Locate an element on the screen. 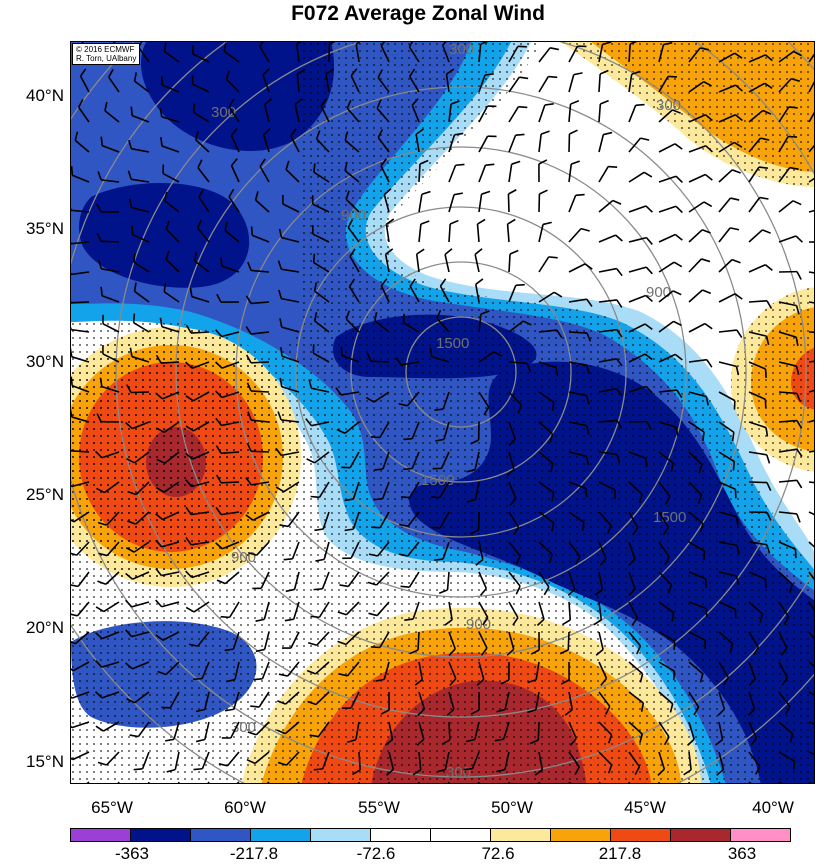  lat-label-15: 15°N is located at coordinates (32, 762).